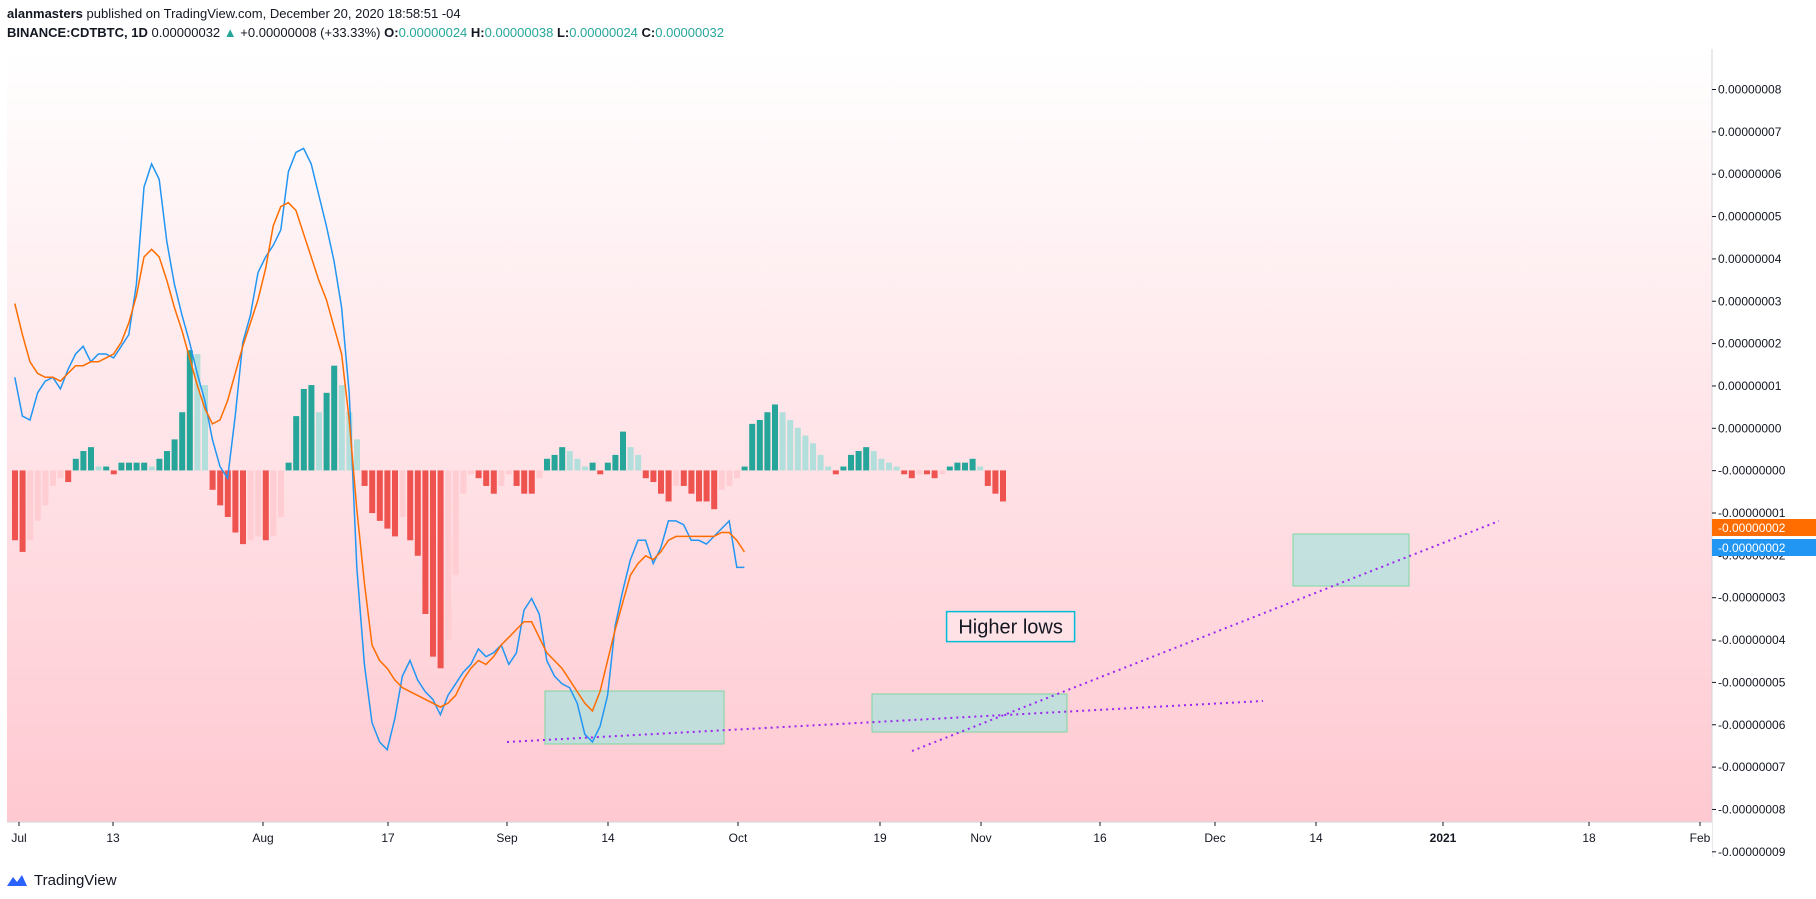 The image size is (1816, 899). What do you see at coordinates (186, 32) in the screenshot?
I see `last-price: 0.00000032` at bounding box center [186, 32].